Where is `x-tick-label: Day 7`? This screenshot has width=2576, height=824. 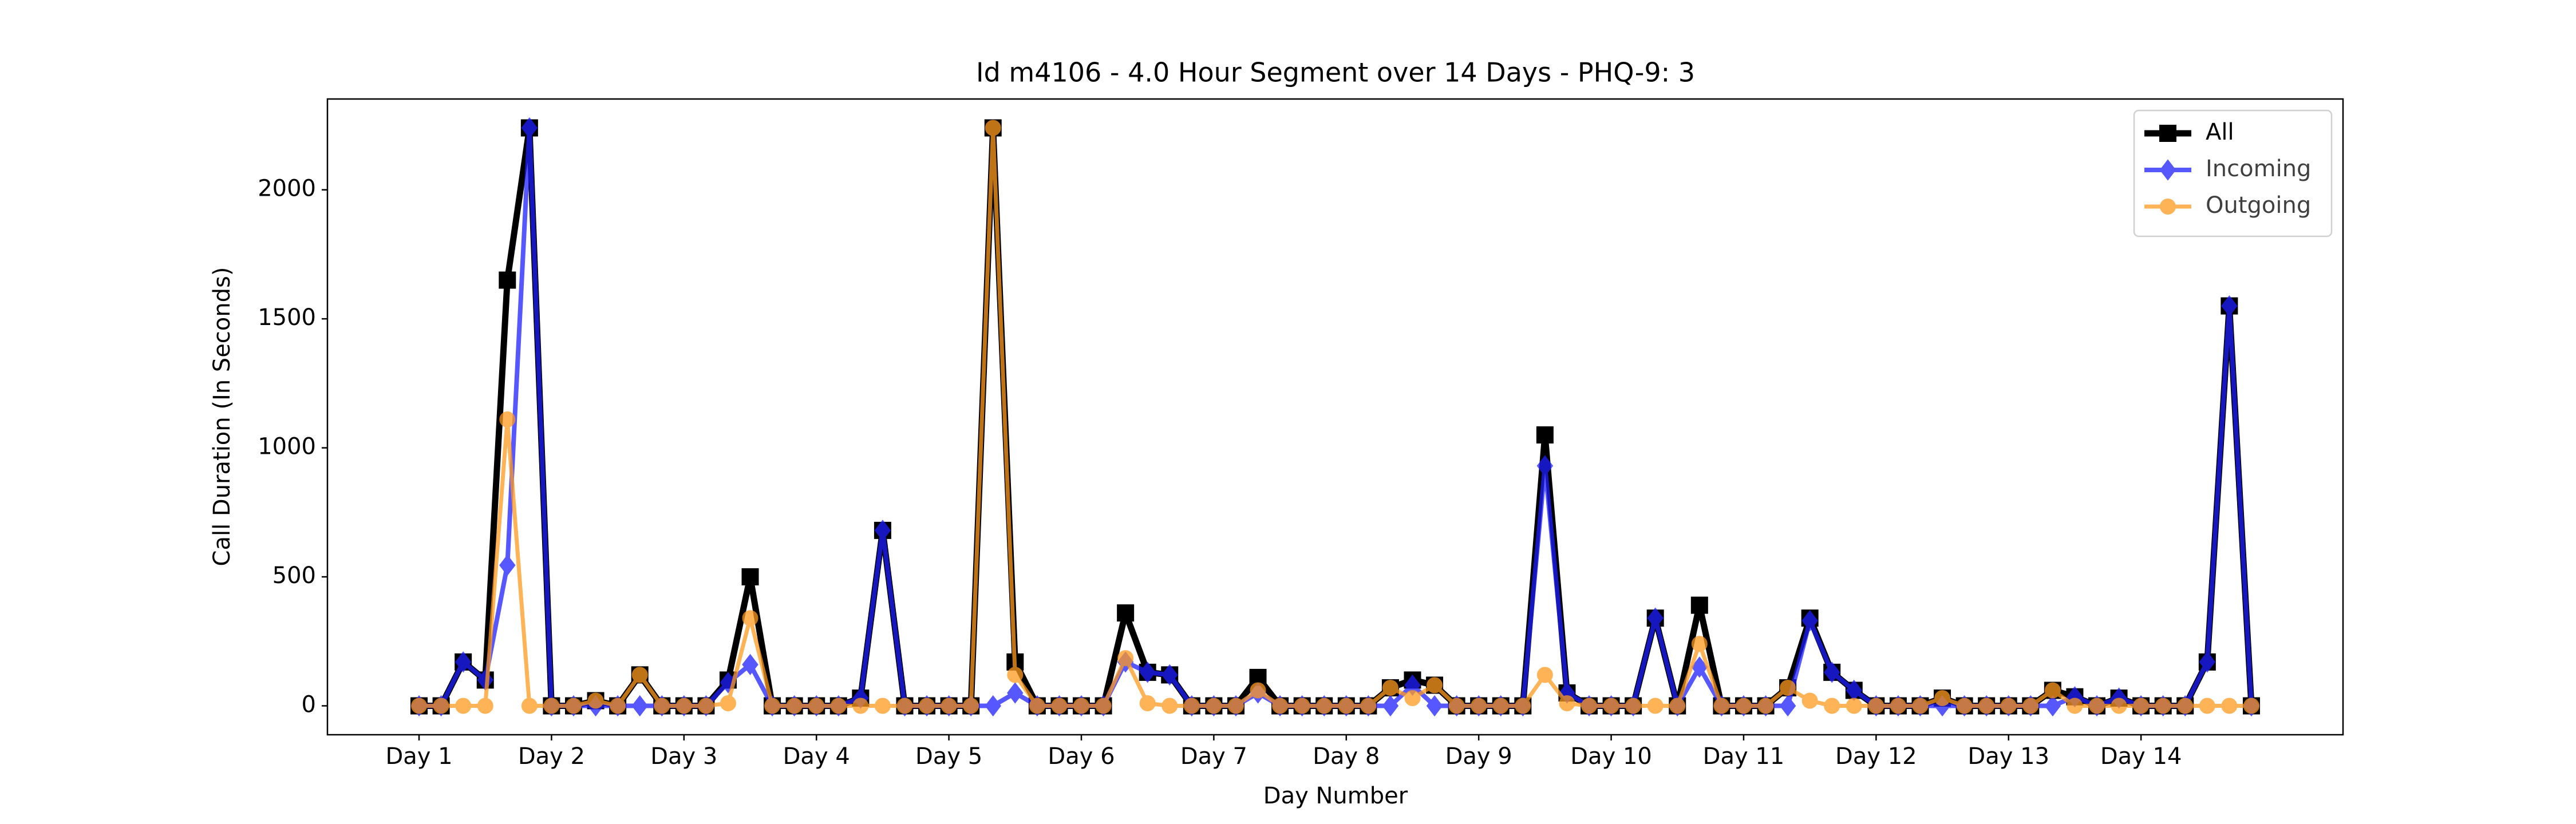
x-tick-label: Day 7 is located at coordinates (1213, 756).